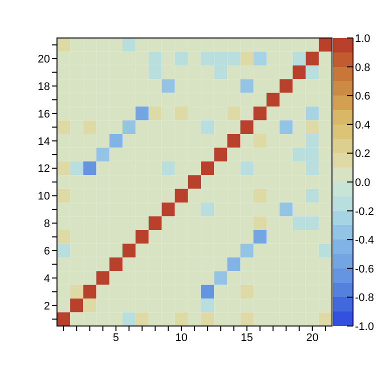  I want to click on y-tick-label: 12, so click(44, 169).